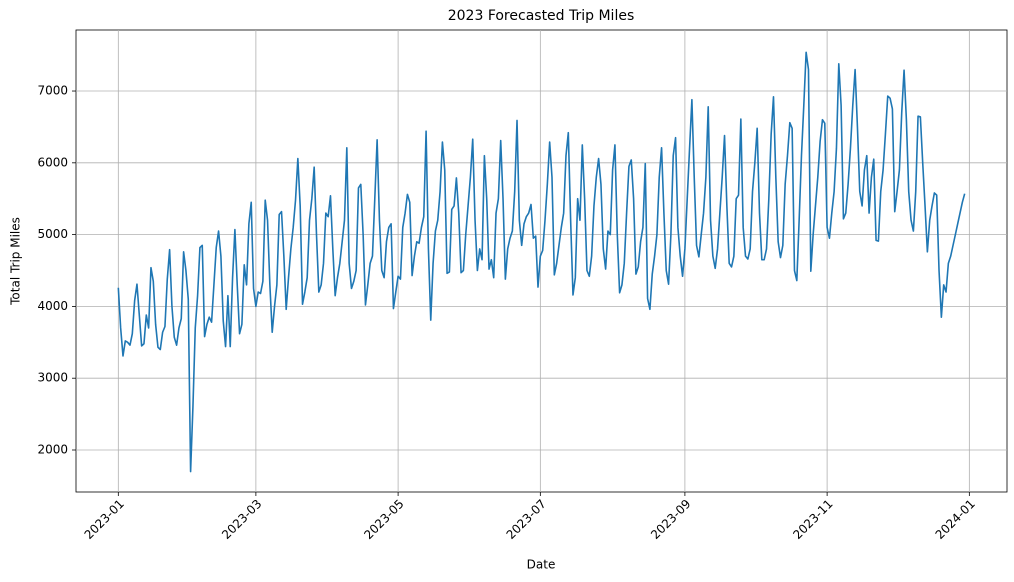 This screenshot has height=582, width=1014. I want to click on y-tick-label: 2000, so click(52, 450).